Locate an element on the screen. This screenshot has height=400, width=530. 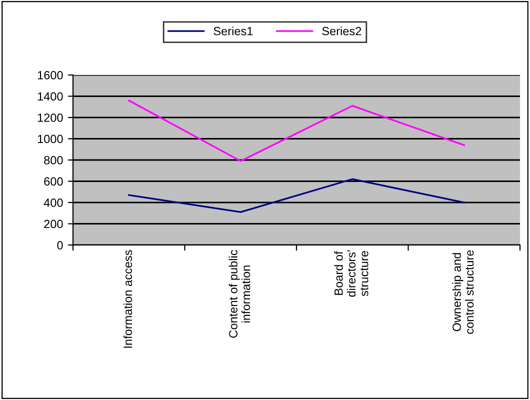
y-tick-label: 0 is located at coordinates (60, 245).